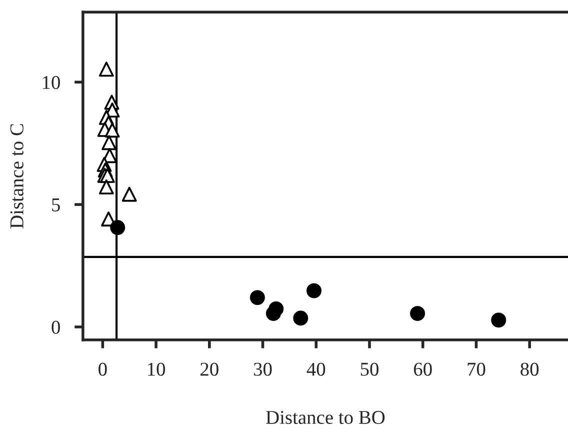 The width and height of the screenshot is (568, 433). I want to click on x-tick-label: 20, so click(209, 369).